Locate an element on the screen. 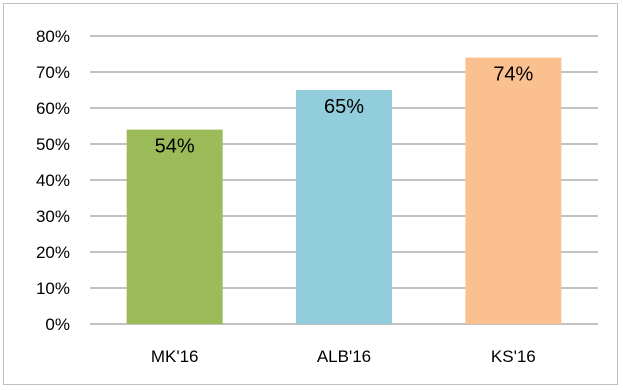  x-axis-tick-labels: MK'16 ALB'16 KS'16 is located at coordinates (343, 356).